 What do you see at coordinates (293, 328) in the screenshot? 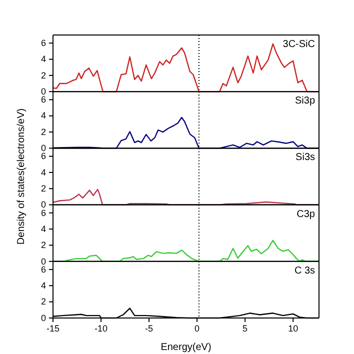
I see `x-tick-label: 10` at bounding box center [293, 328].